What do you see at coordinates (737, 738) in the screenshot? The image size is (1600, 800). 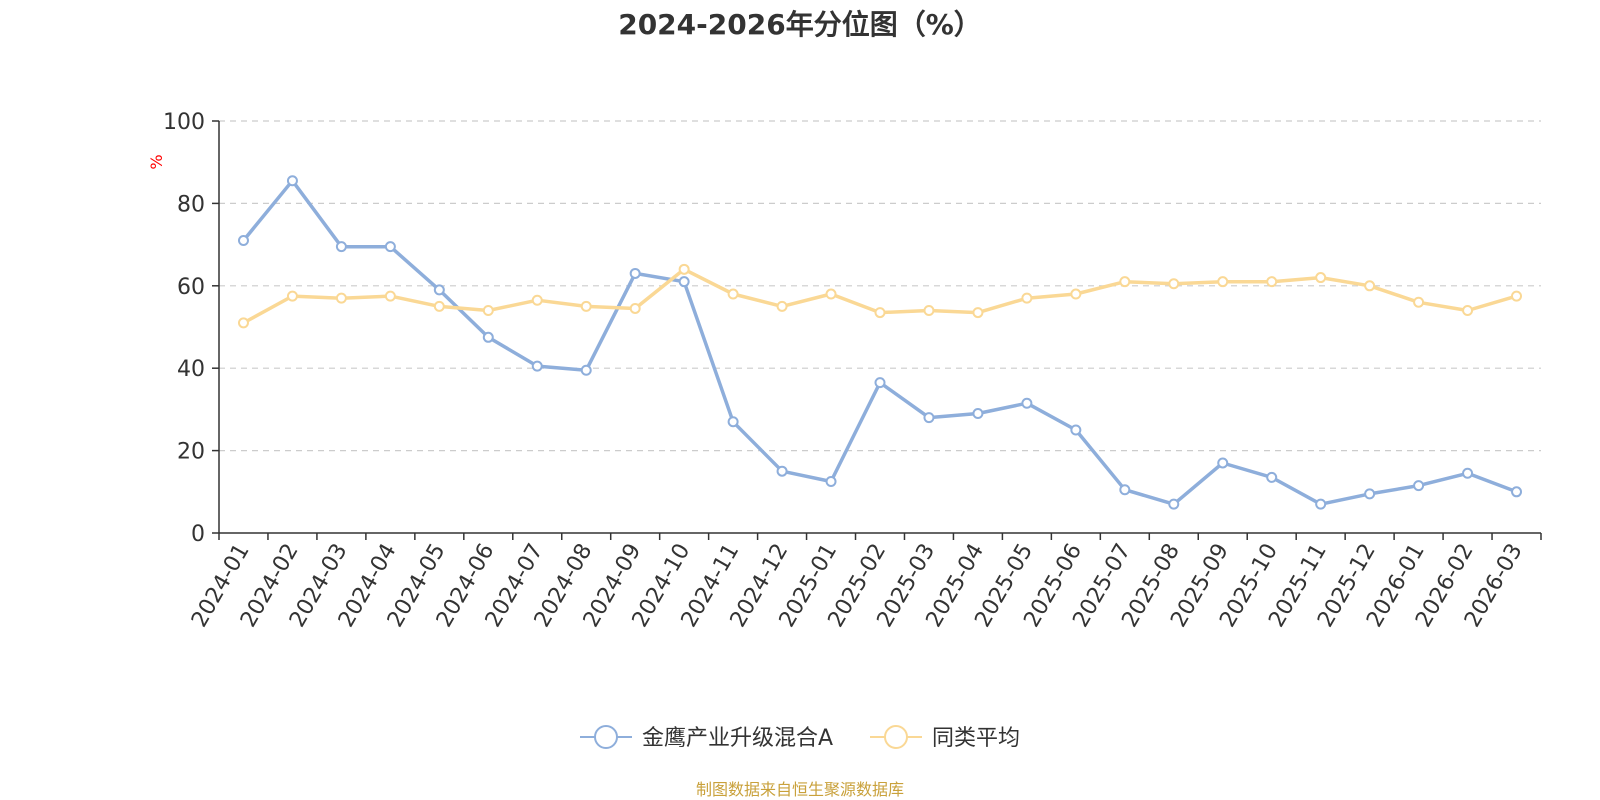 I see `legend-label: 金鹰产业升级混合A` at bounding box center [737, 738].